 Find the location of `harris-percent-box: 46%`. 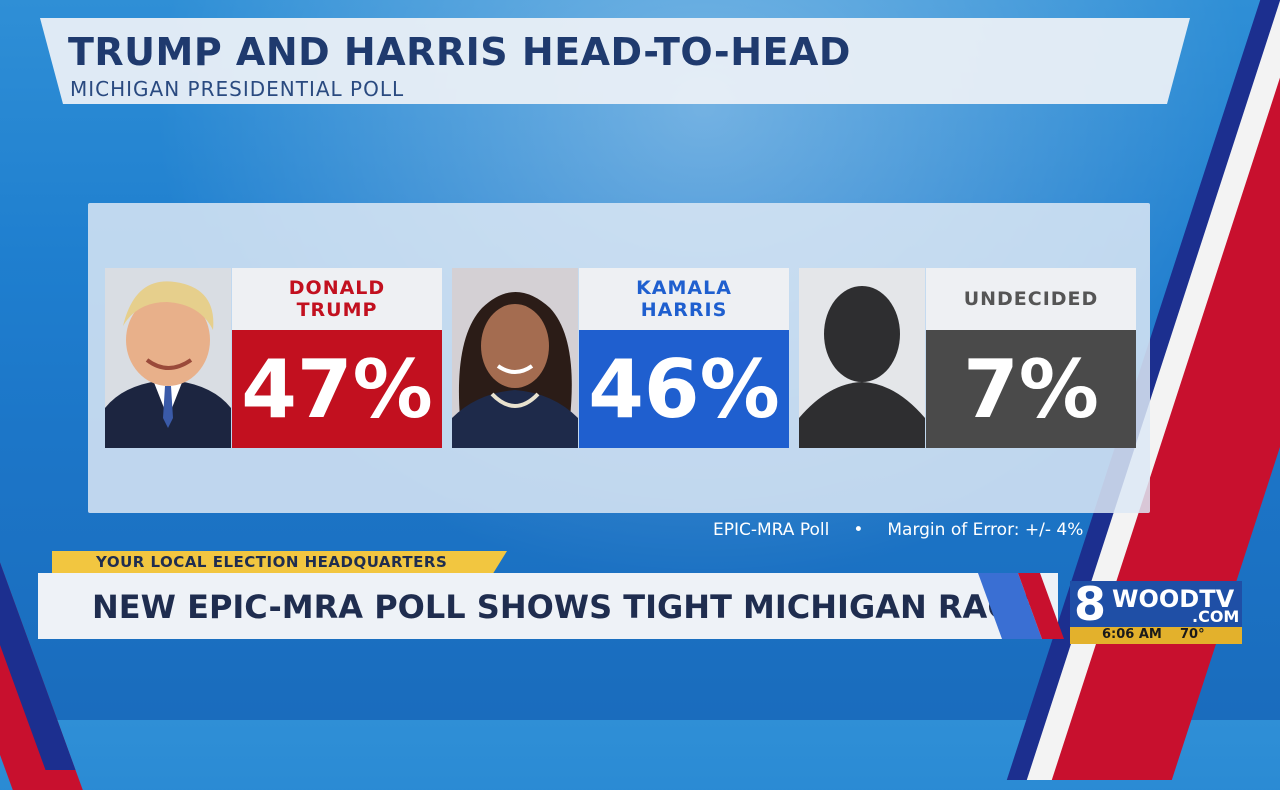

harris-percent-box: 46% is located at coordinates (684, 389).